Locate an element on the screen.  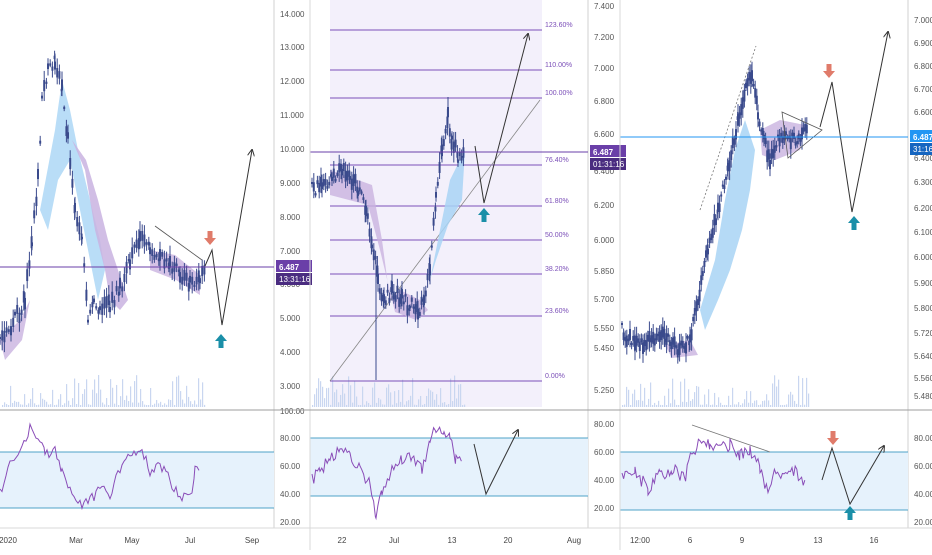
price-tick-label: 6.800 is located at coordinates (923, 66).